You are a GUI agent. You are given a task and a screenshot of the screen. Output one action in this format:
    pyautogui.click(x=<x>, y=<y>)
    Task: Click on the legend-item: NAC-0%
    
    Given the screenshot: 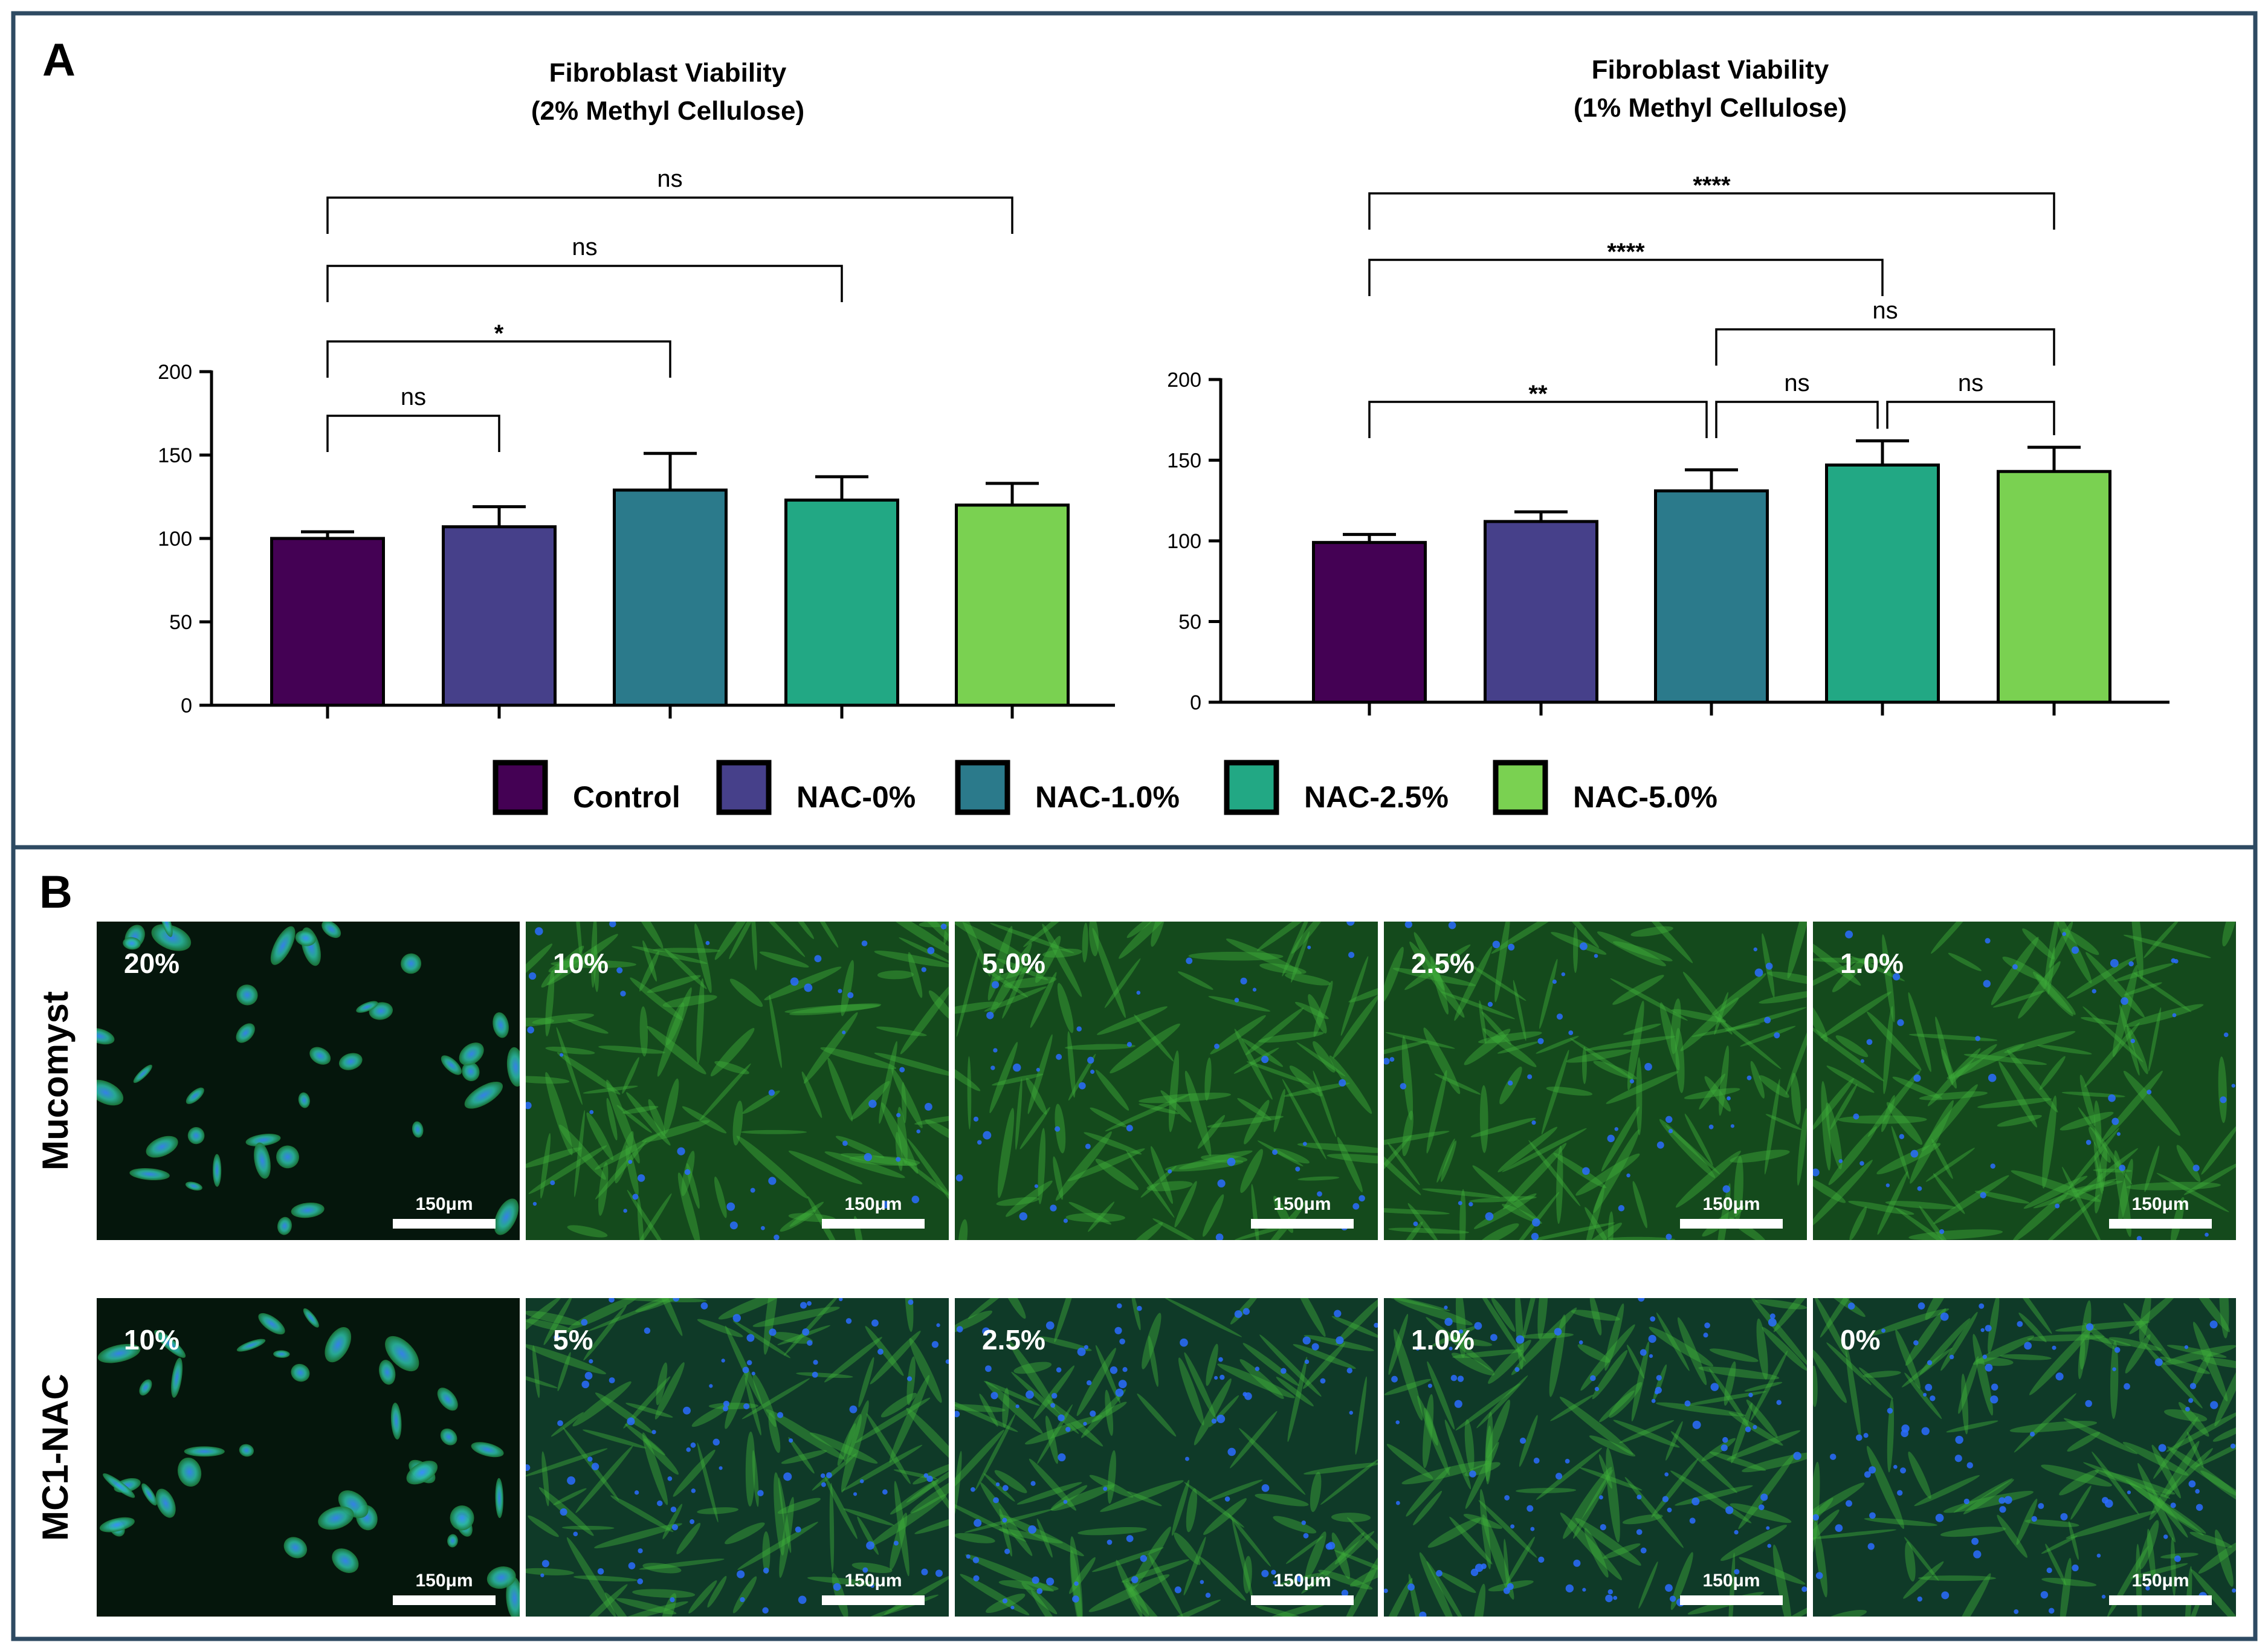 What is the action you would take?
    pyautogui.click(x=816, y=787)
    